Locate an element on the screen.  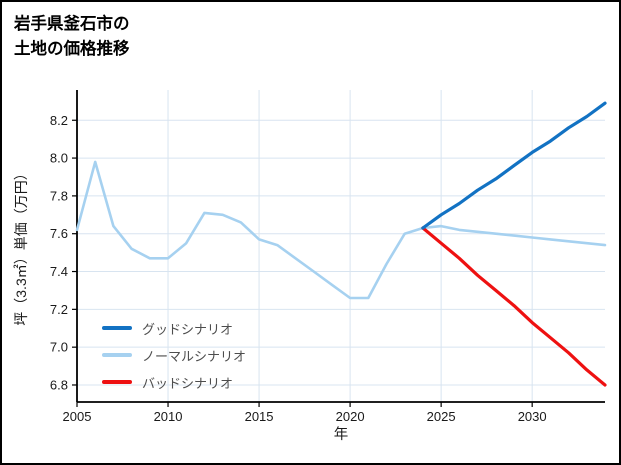
legend-swatch-bad is located at coordinates (117, 382).